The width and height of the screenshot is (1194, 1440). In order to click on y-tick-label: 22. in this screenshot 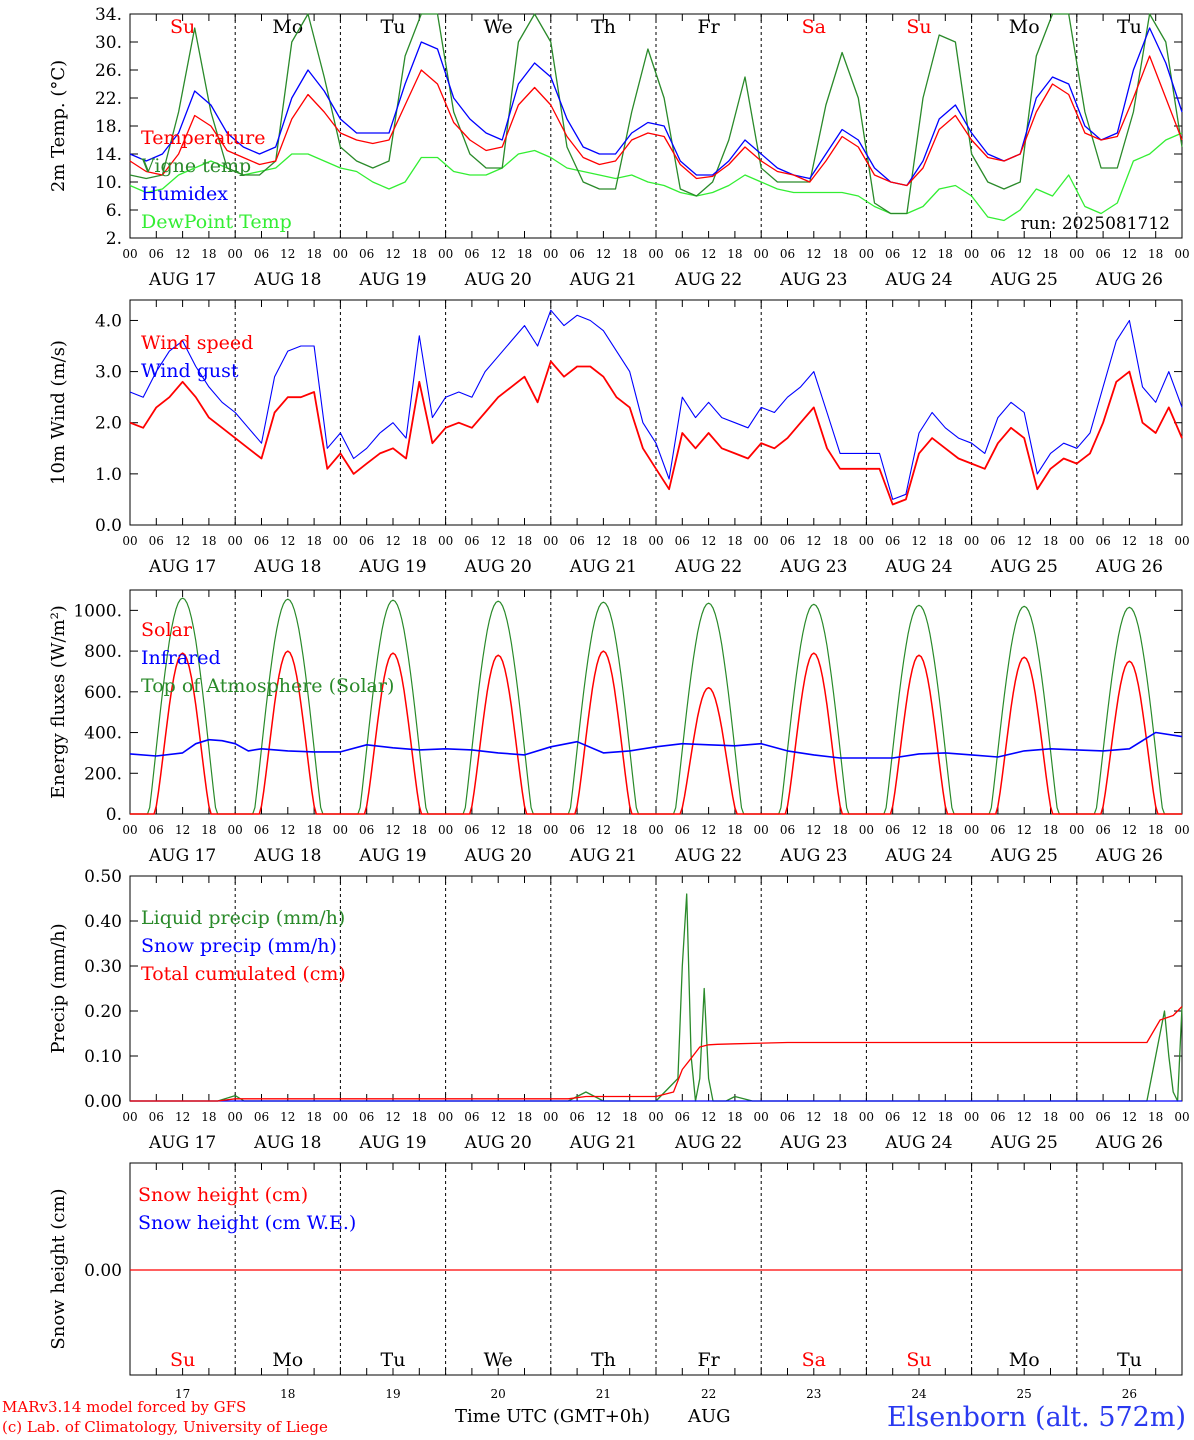, I will do `click(108, 99)`.